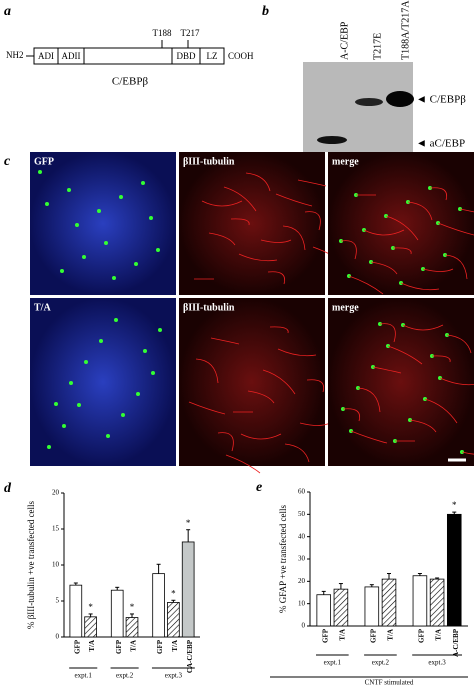  What do you see at coordinates (283, 558) in the screenshot?
I see `y-axis-label: % GFAP +ve transfected cells` at bounding box center [283, 558].